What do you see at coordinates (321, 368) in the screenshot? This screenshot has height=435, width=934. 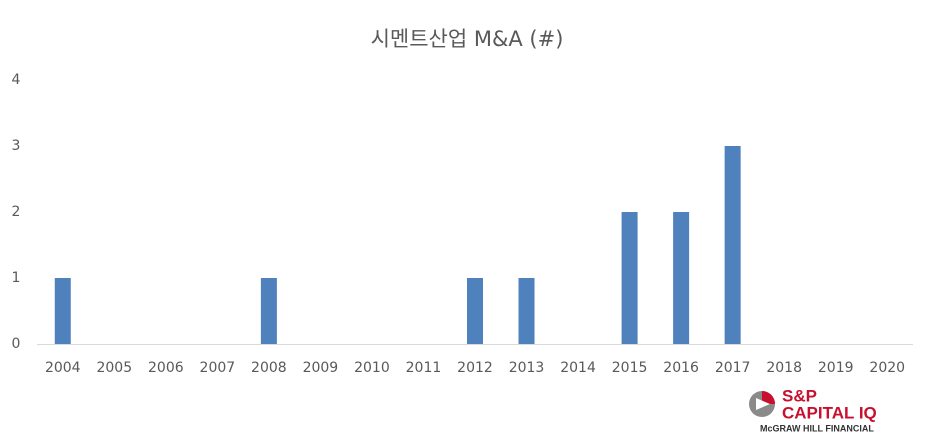 I see `x-tick-label: 2009` at bounding box center [321, 368].